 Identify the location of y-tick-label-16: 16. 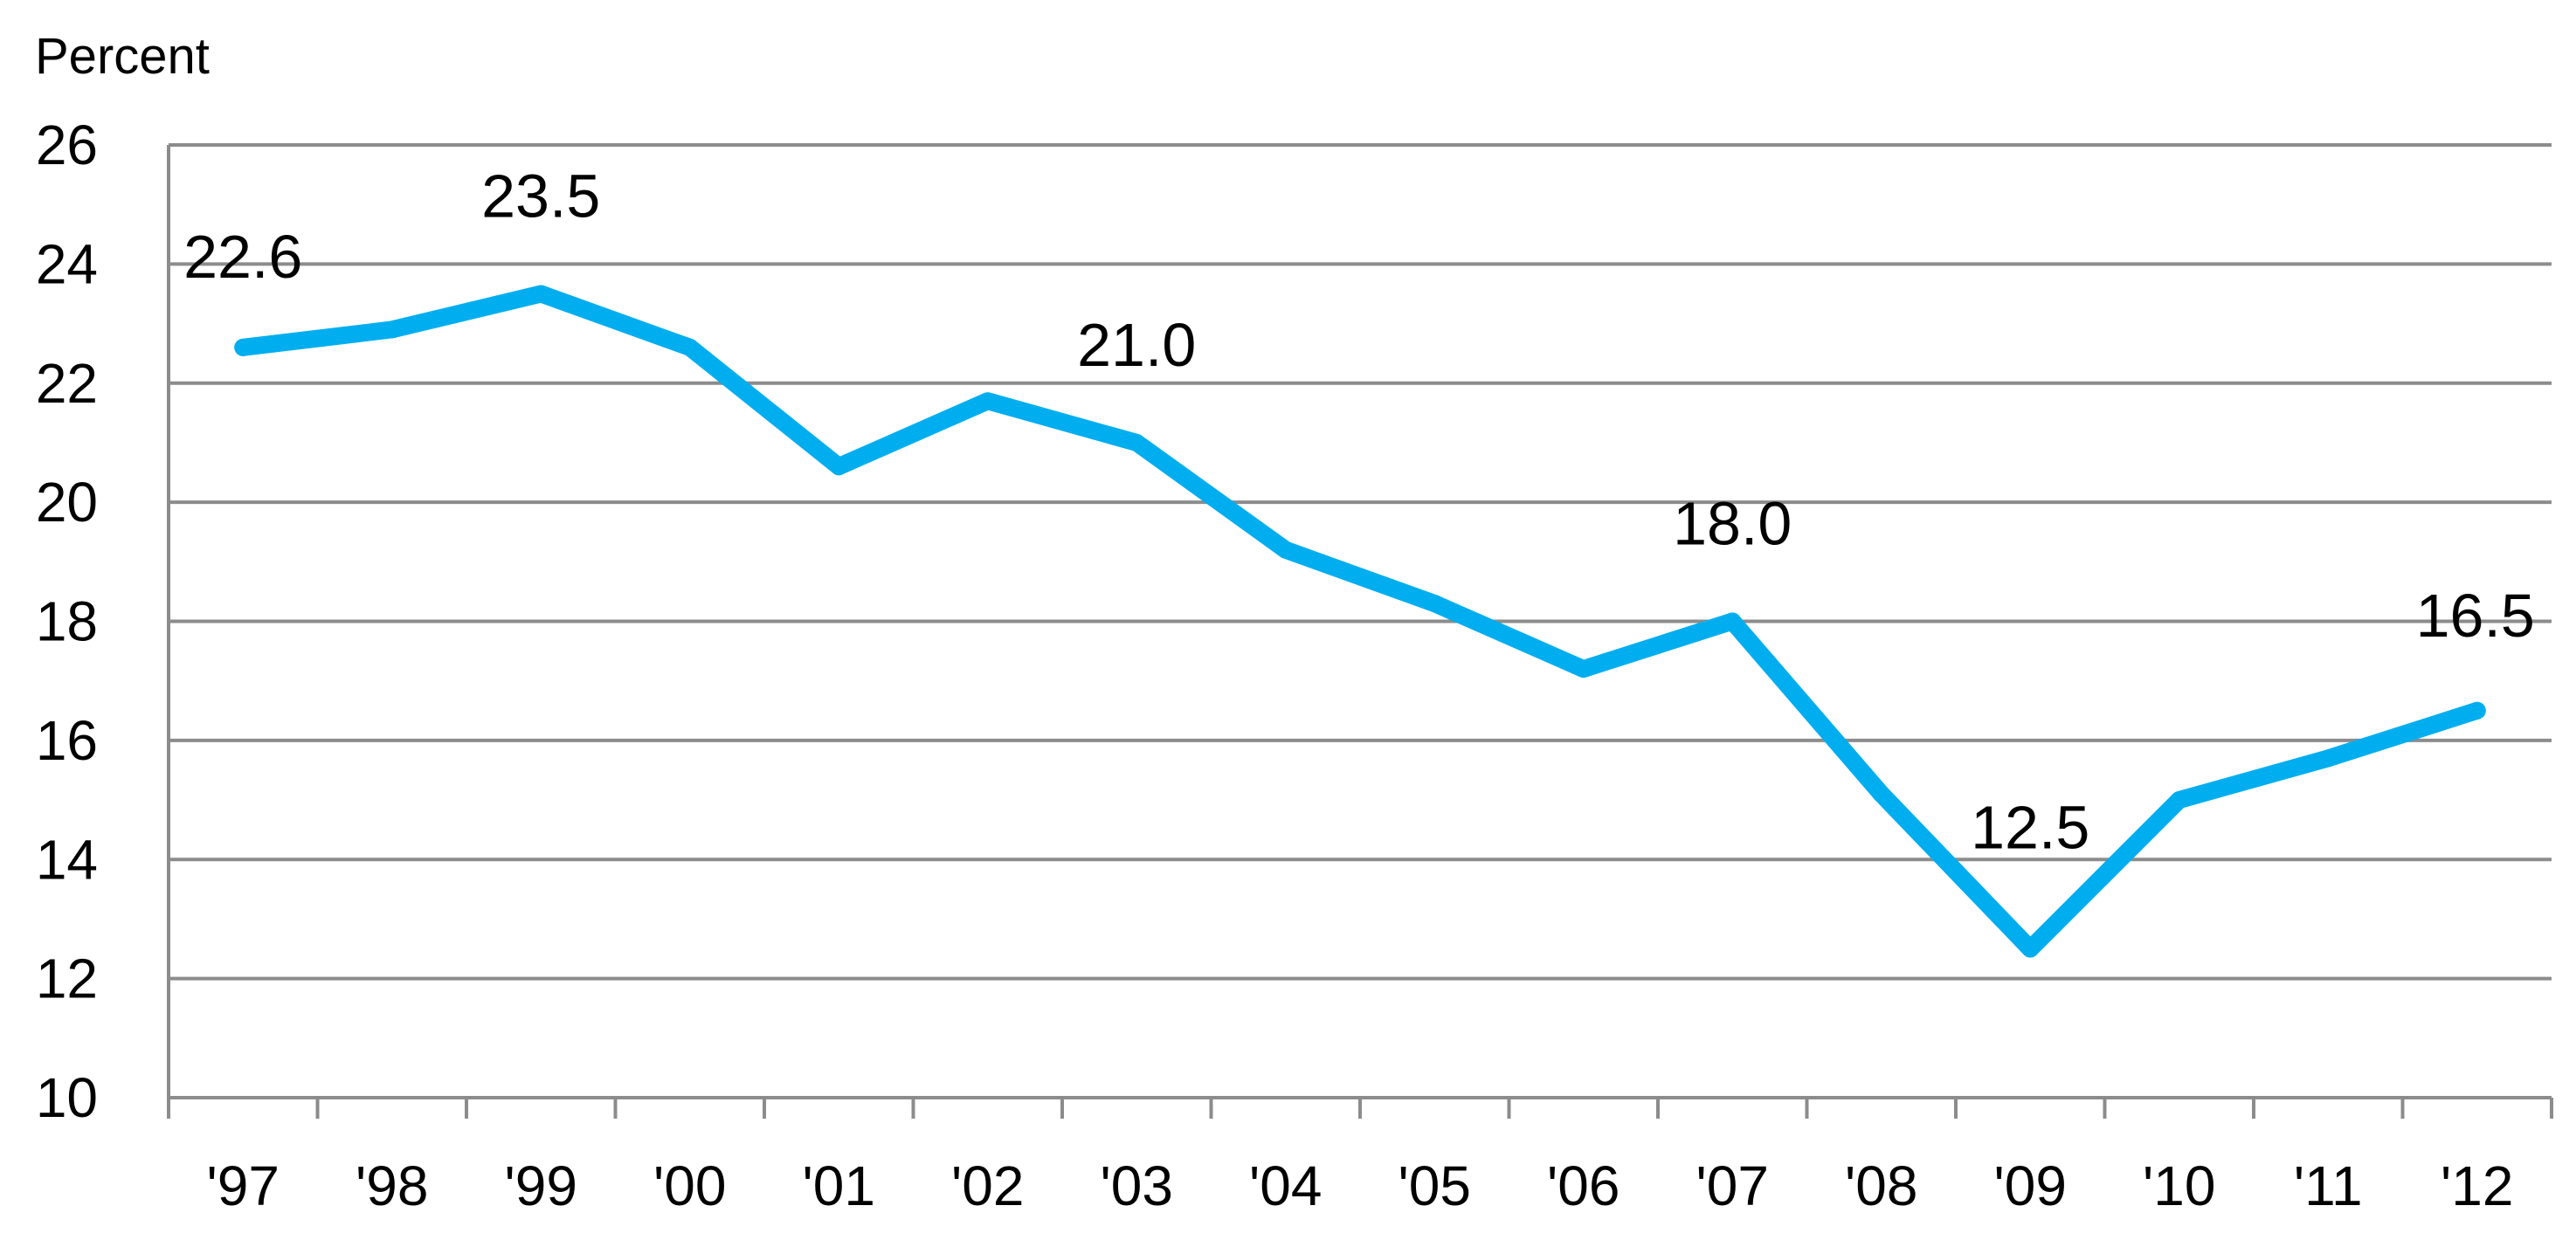
(67, 740).